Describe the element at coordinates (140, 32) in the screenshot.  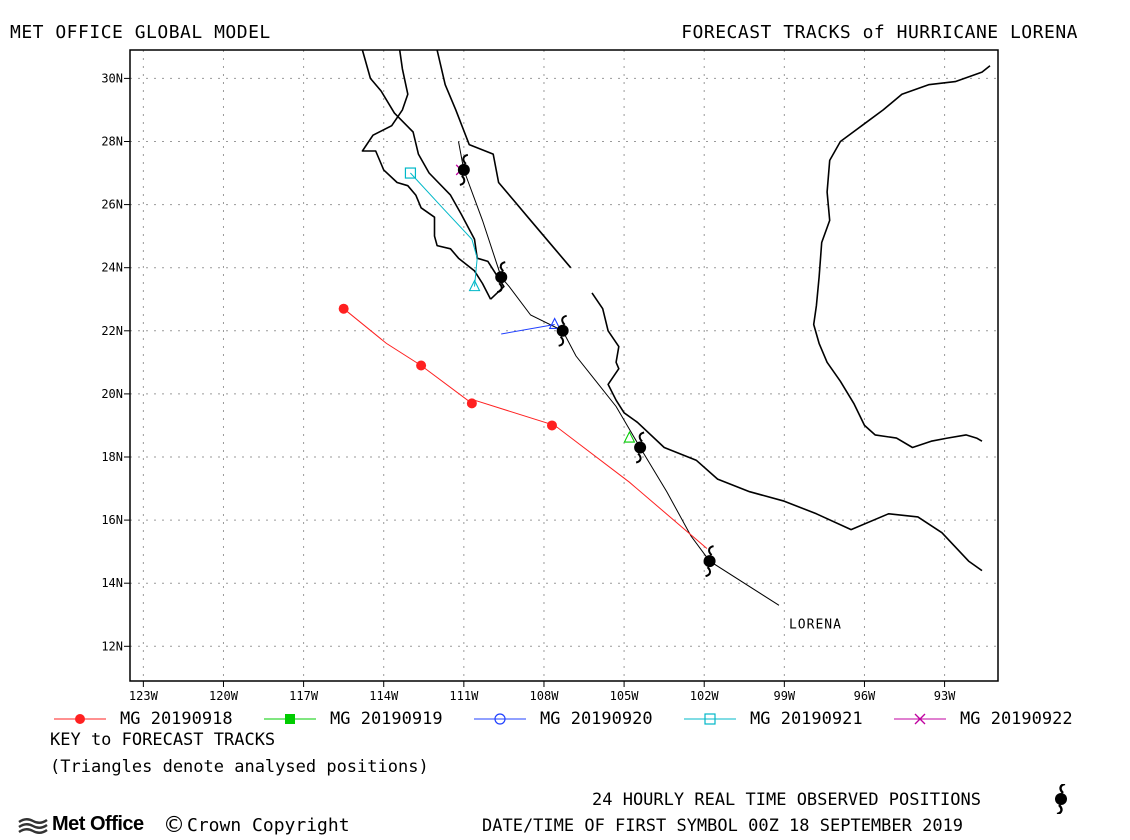
I see `page-title-left: MET OFFICE GLOBAL MODEL` at that location.